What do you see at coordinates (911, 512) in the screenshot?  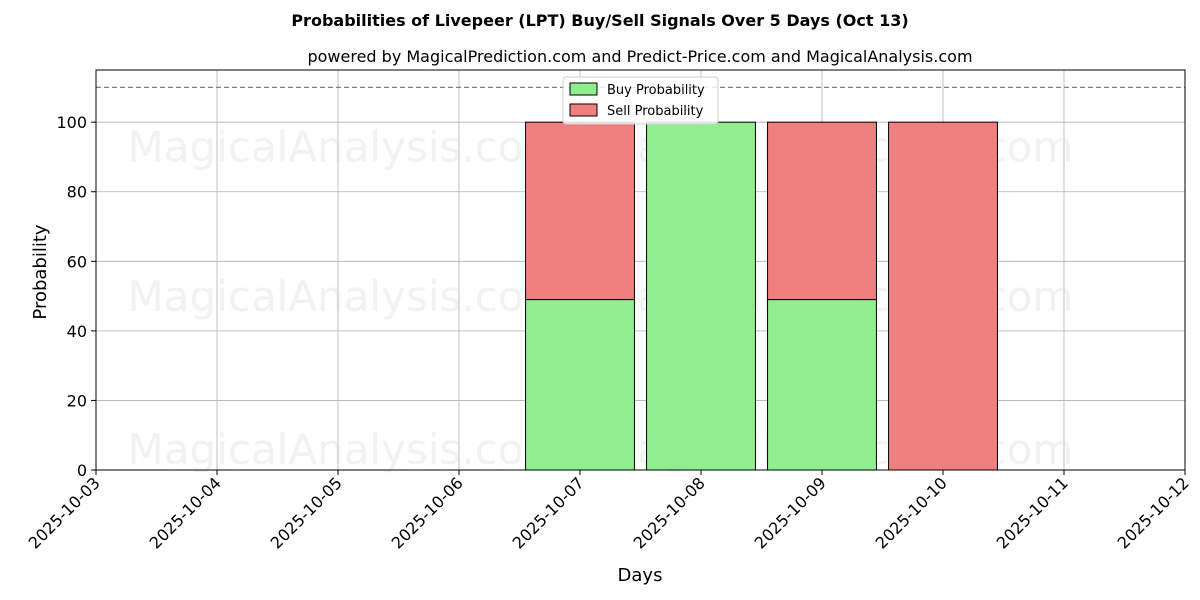 I see `x-tick-label: 2025-10-10` at bounding box center [911, 512].